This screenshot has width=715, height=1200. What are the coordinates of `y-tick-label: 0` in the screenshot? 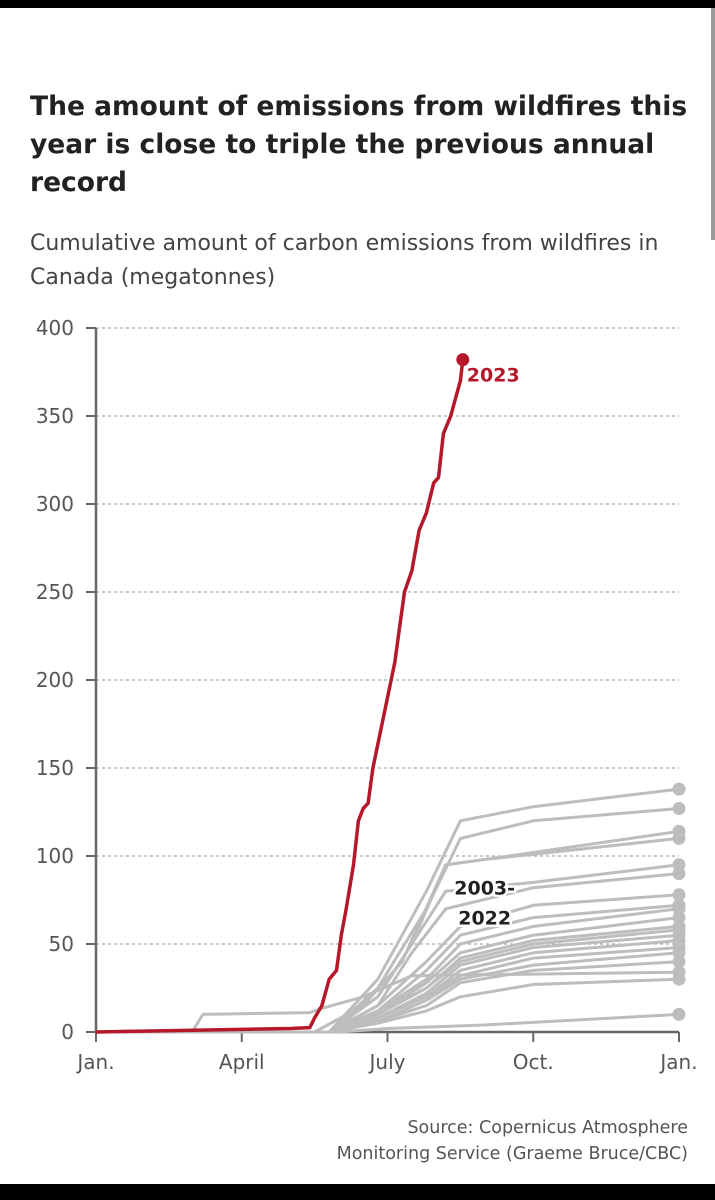 It's located at (67, 1032).